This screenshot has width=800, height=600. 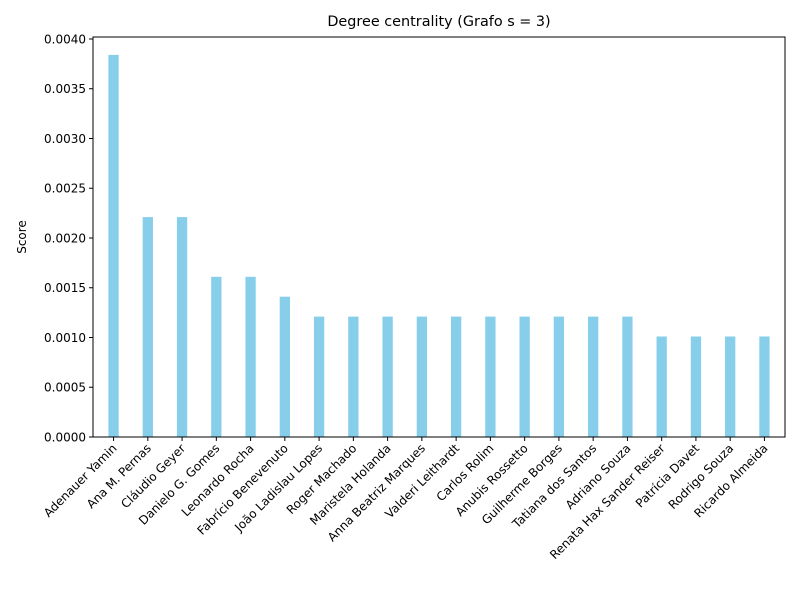 What do you see at coordinates (65, 39) in the screenshot?
I see `y-tick-label: 0.0040` at bounding box center [65, 39].